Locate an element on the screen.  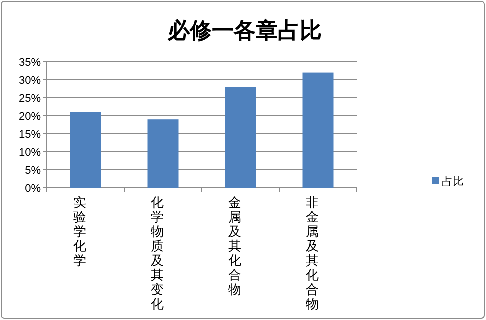
y-tick-label: 15% is located at coordinates (30, 135).